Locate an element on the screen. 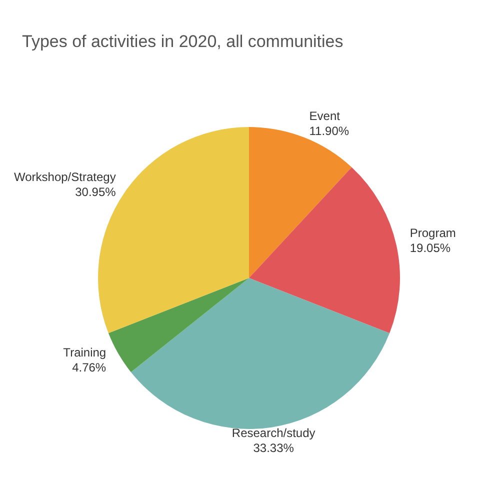 The height and width of the screenshot is (500, 478). chart-title: Types of activities in 2020, all communities is located at coordinates (182, 42).